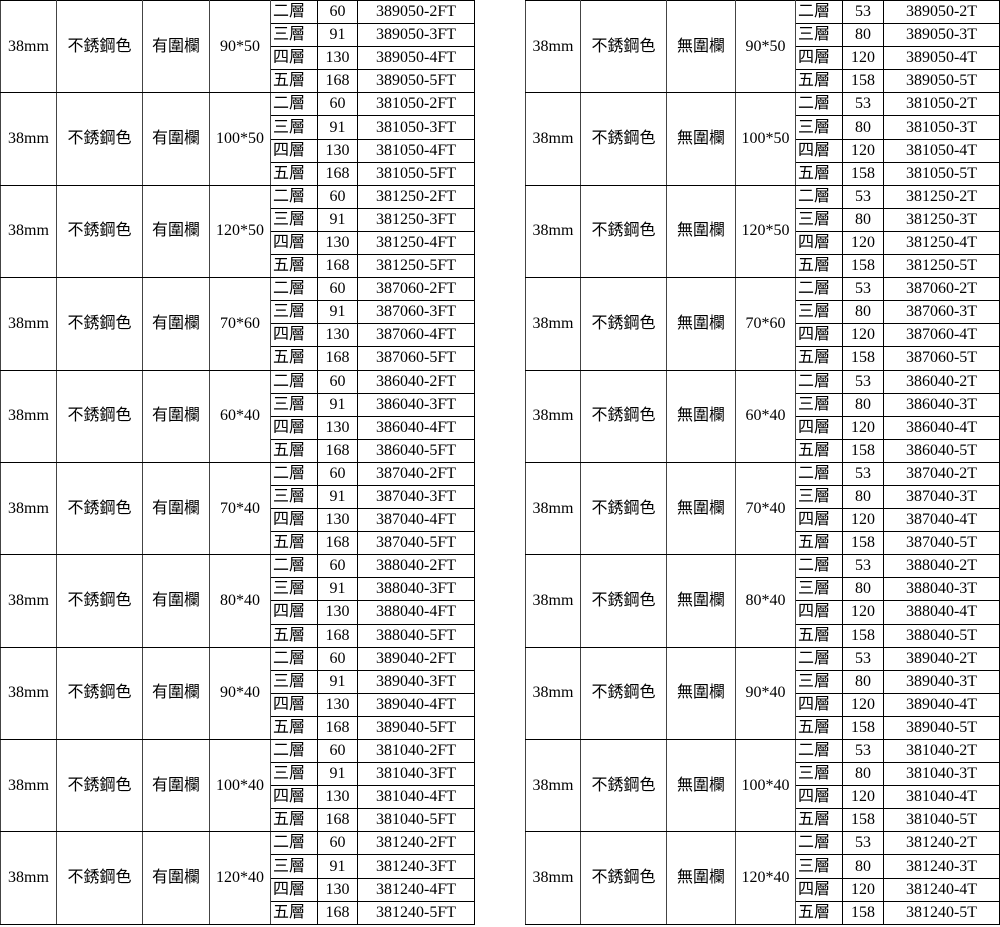 This screenshot has height=927, width=1000. I want to click on table-row: 38mm 不銹鋼色 無圍欄 120*50 二層 53 381250-2T, so click(762, 231).